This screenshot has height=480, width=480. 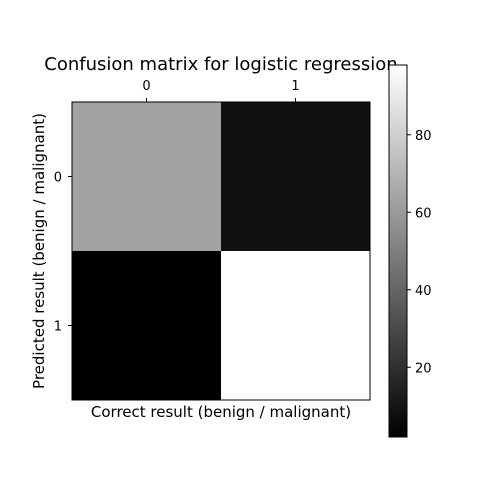 What do you see at coordinates (146, 86) in the screenshot?
I see `x-tick-label: 0` at bounding box center [146, 86].